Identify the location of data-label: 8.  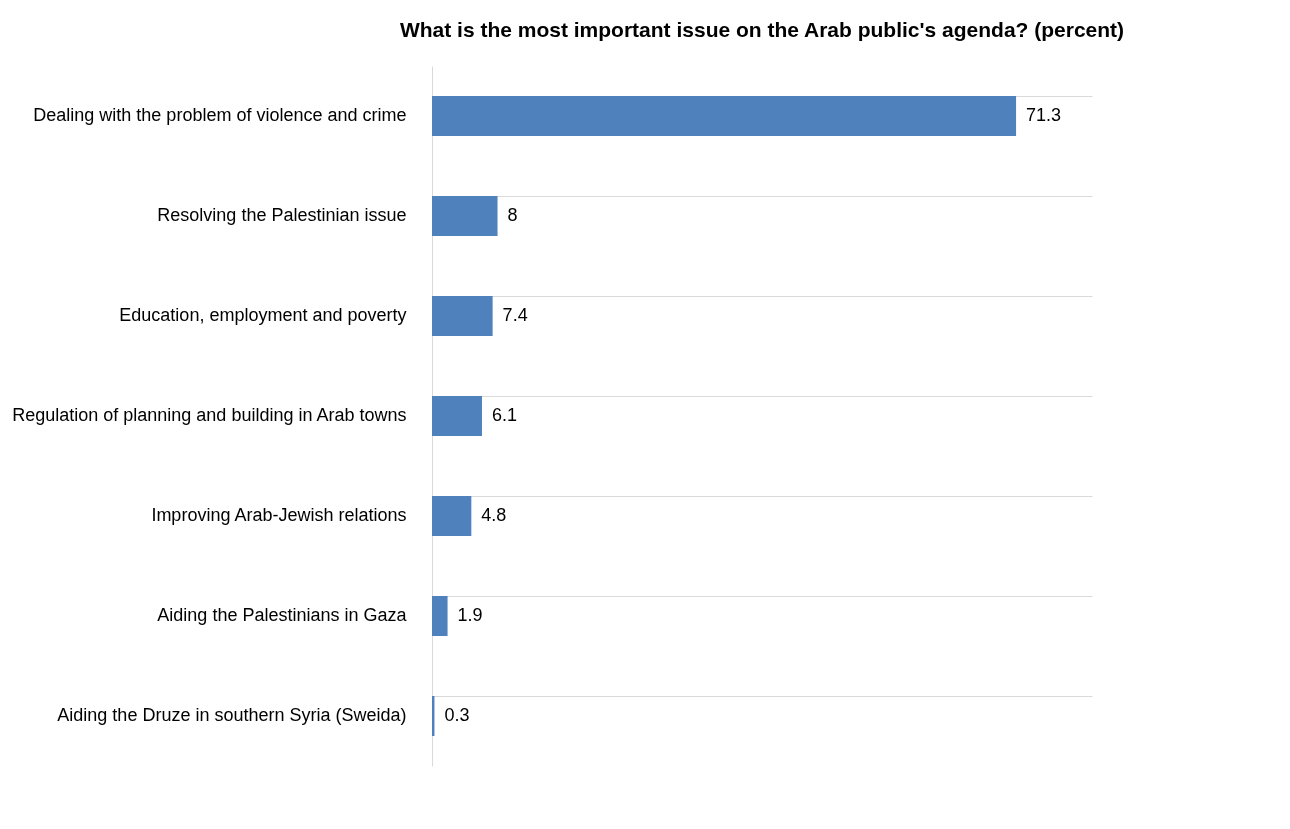
(512, 215).